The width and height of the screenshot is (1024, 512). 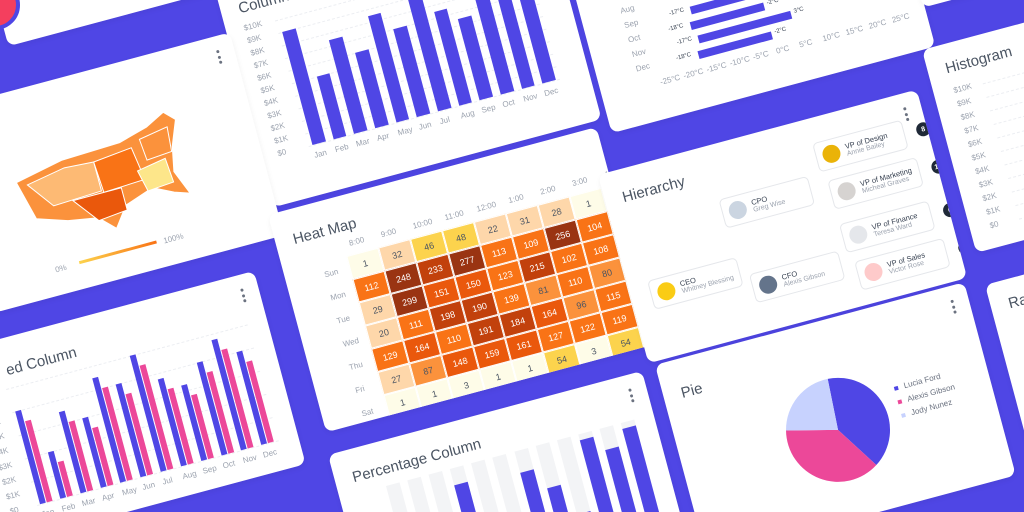 I want to click on x-tick-label: 8:00, so click(x=356, y=241).